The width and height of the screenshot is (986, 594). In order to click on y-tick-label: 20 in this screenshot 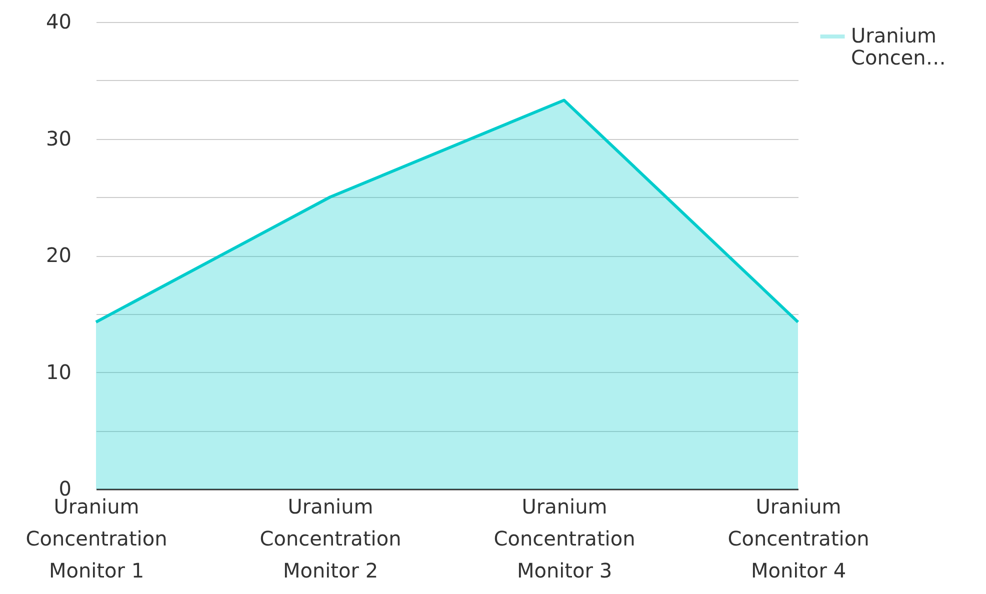, I will do `click(59, 255)`.